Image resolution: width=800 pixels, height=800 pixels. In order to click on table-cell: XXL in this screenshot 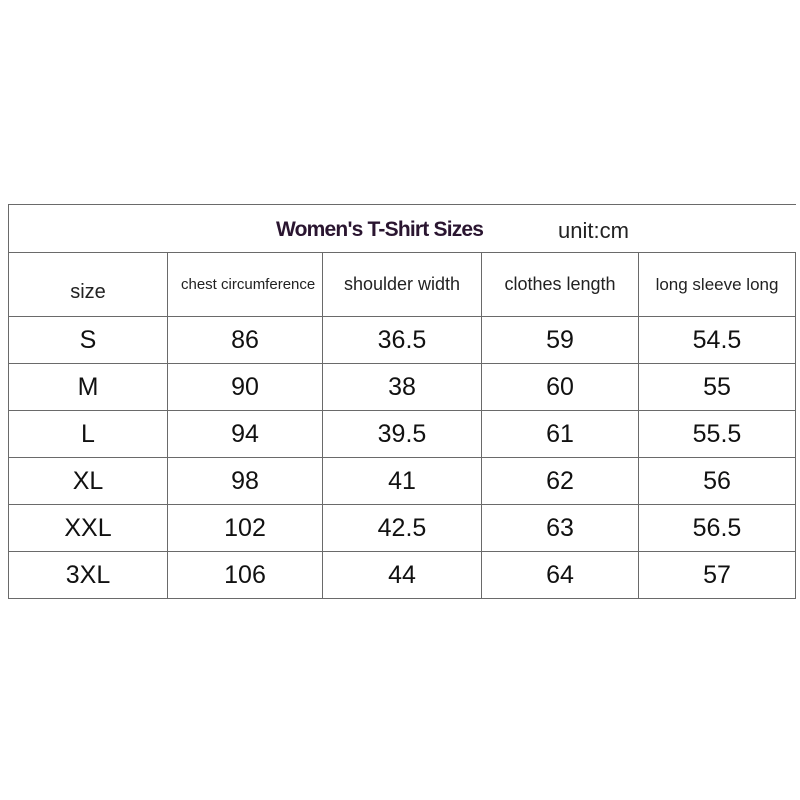, I will do `click(88, 528)`.